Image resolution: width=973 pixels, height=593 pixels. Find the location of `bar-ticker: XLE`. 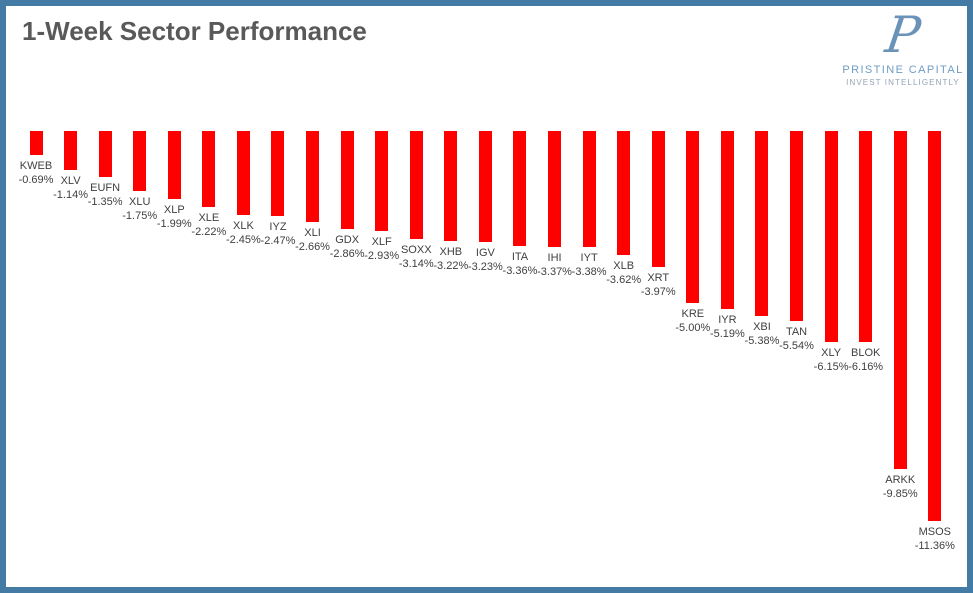

bar-ticker: XLE is located at coordinates (209, 218).